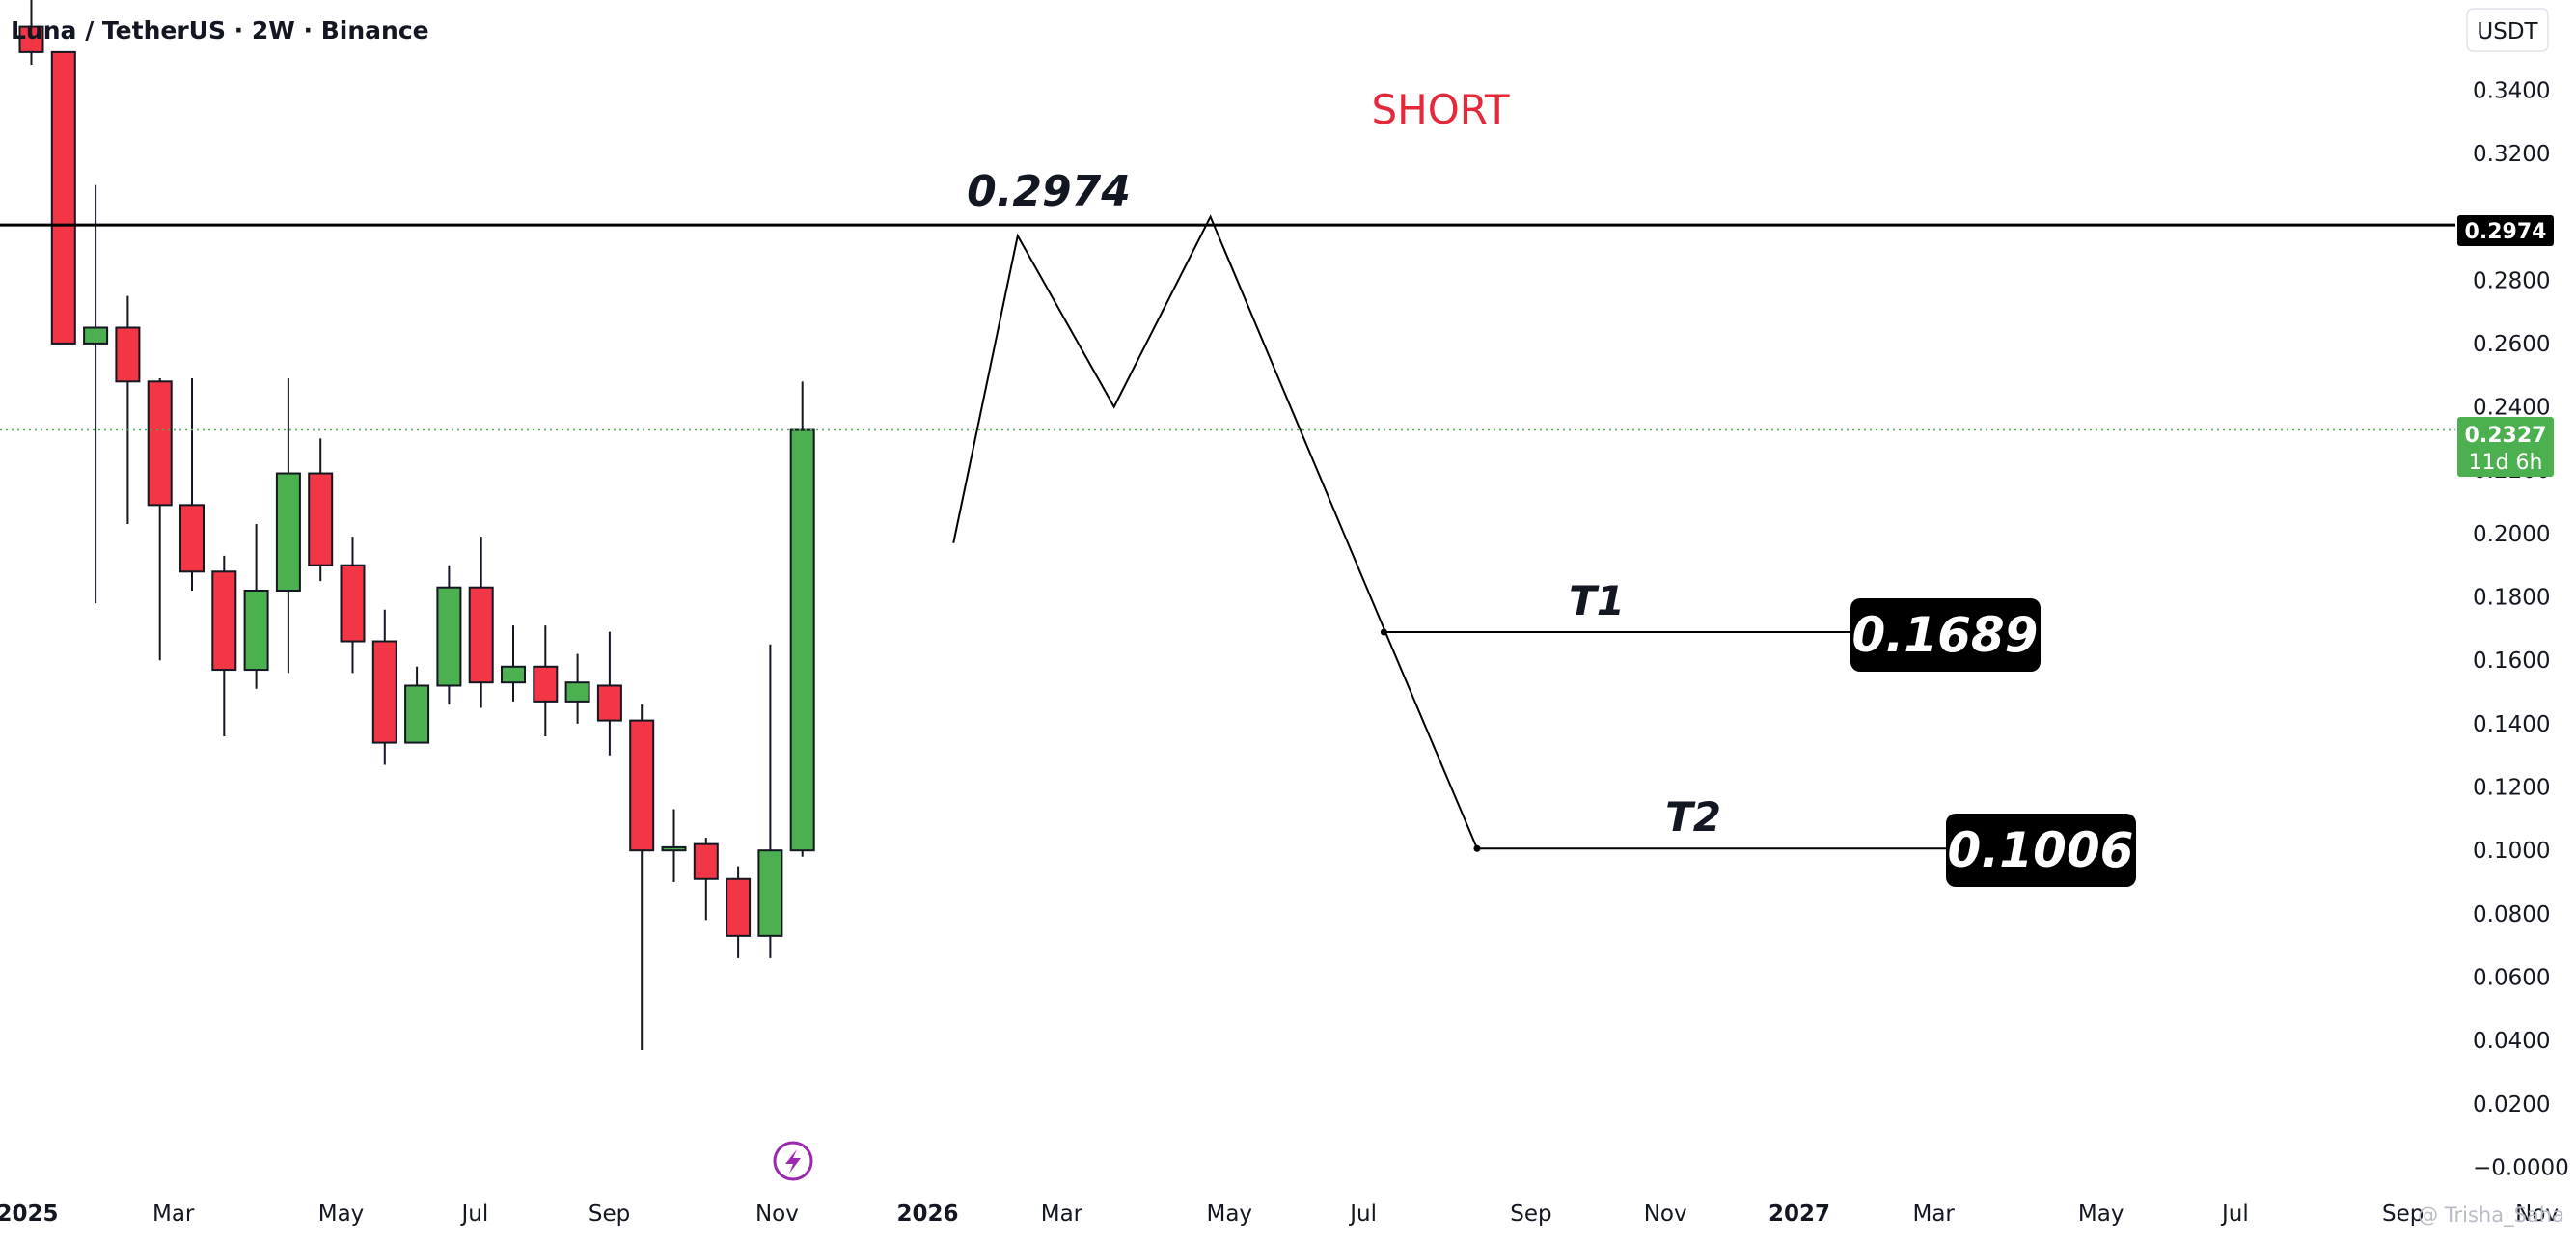  I want to click on target-anchor-t2, so click(1477, 848).